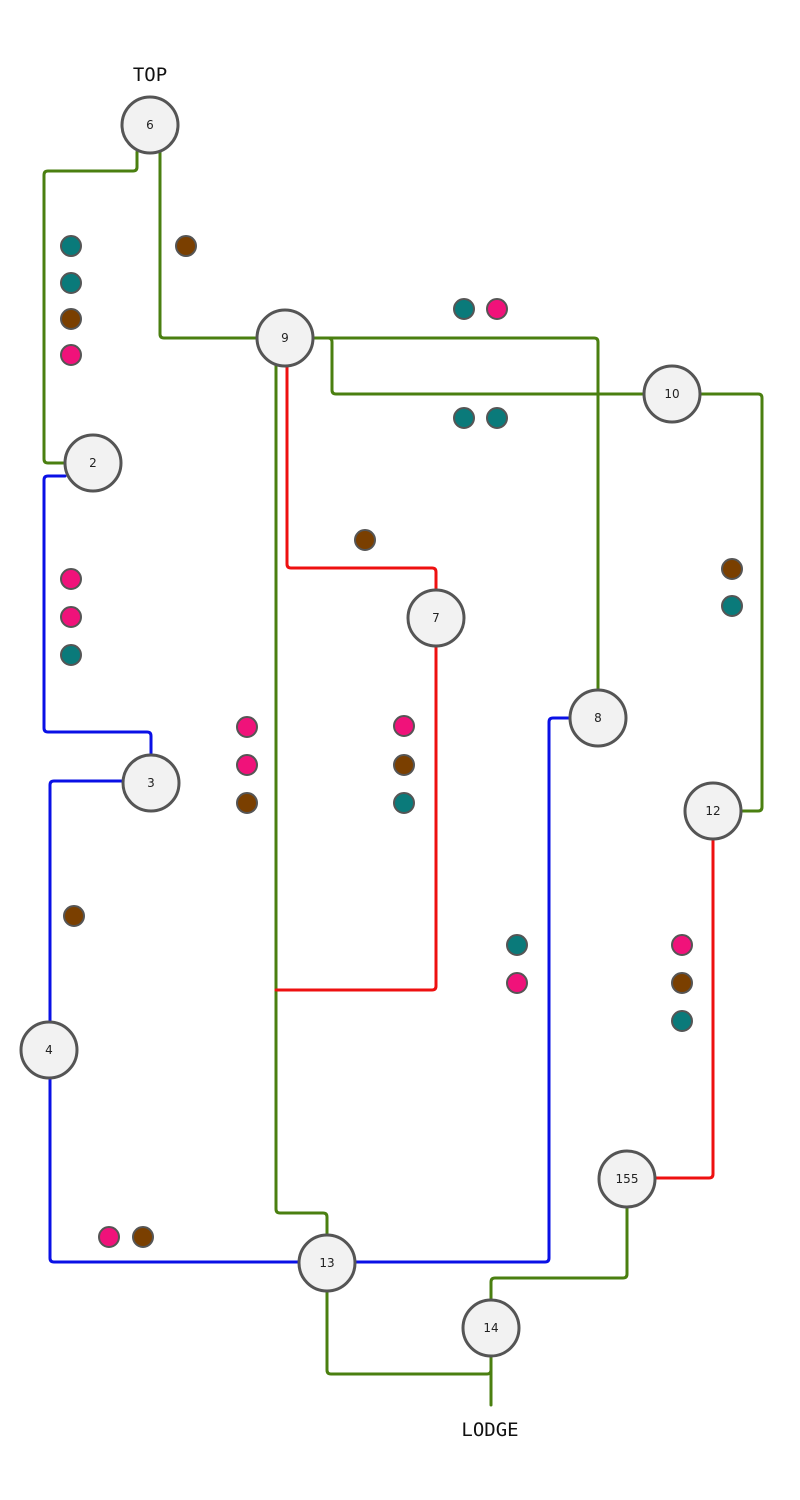 This screenshot has height=1500, width=800. I want to click on node-label: 10, so click(671, 394).